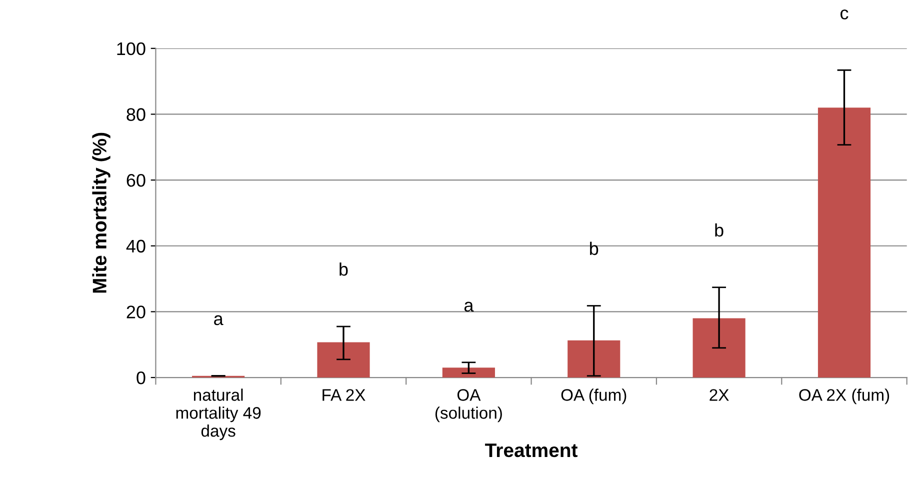 The image size is (916, 484). What do you see at coordinates (136, 312) in the screenshot?
I see `y-tick-label: 20` at bounding box center [136, 312].